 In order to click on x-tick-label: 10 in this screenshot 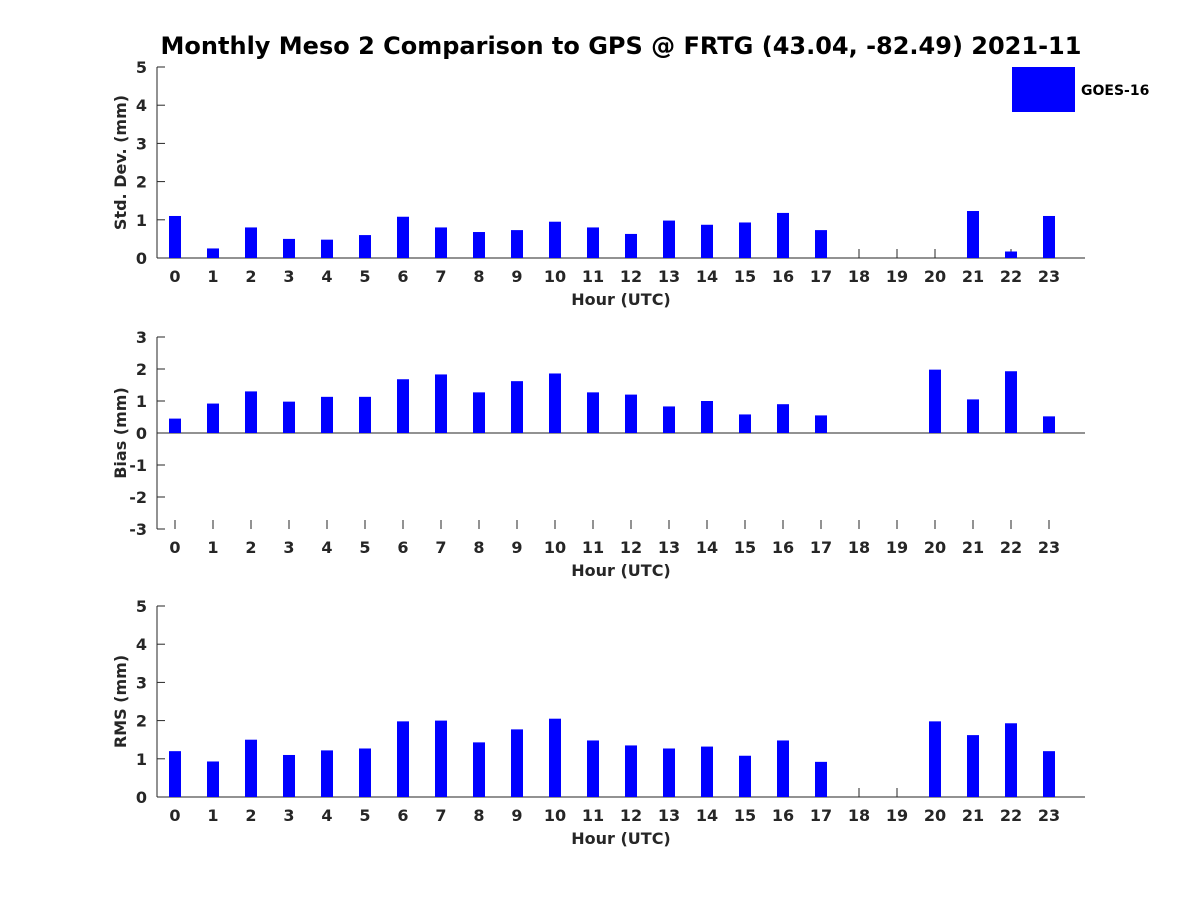, I will do `click(555, 547)`.